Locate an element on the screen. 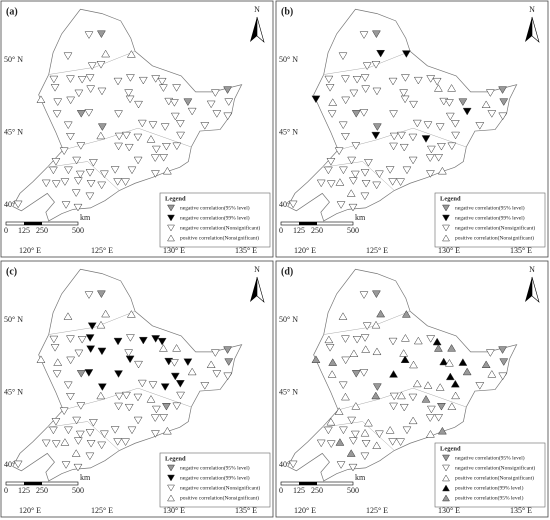  legend-box is located at coordinates (215, 220).